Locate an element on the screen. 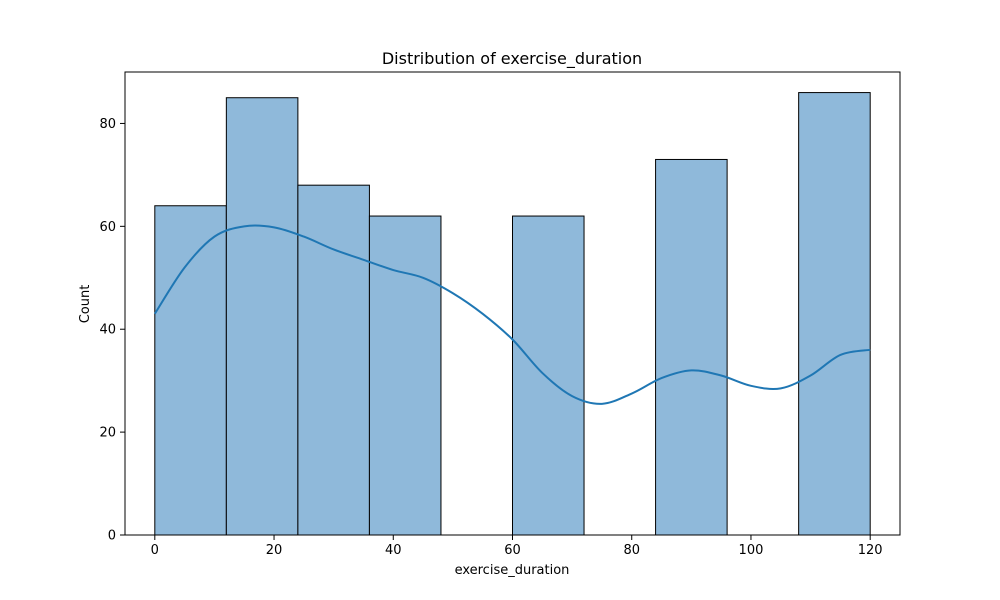  y-tick-label: 80 is located at coordinates (107, 124).